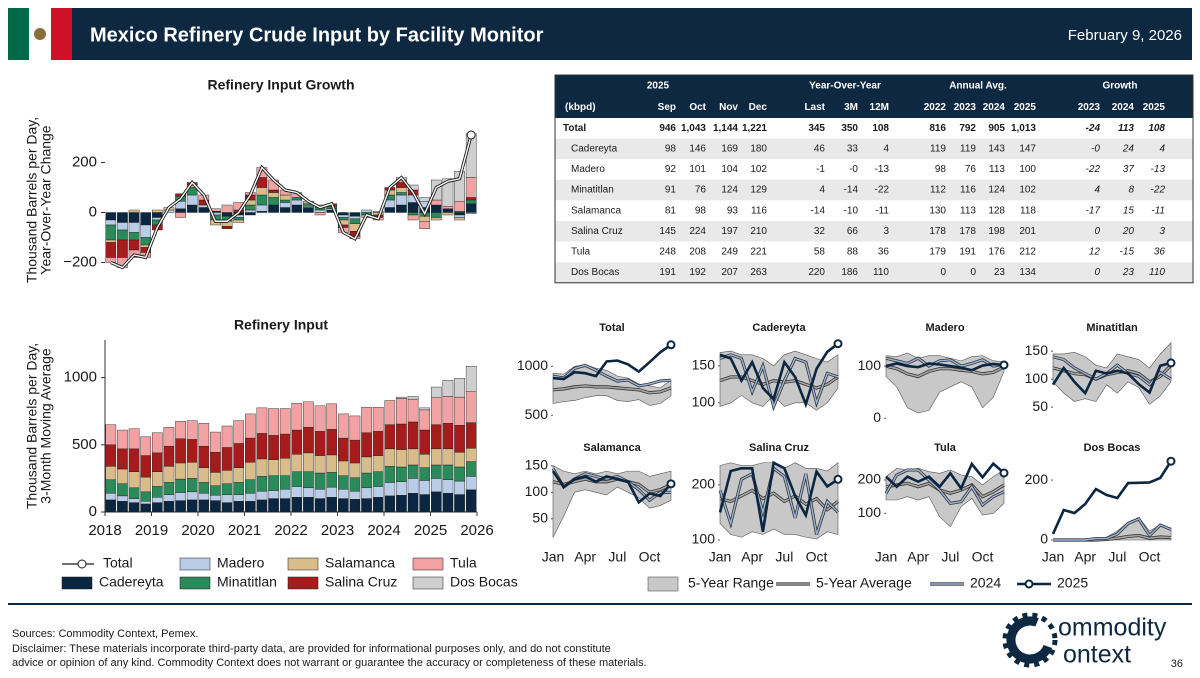 This screenshot has height=678, width=1200. Describe the element at coordinates (241, 563) in the screenshot. I see `legend-label: Madero` at that location.